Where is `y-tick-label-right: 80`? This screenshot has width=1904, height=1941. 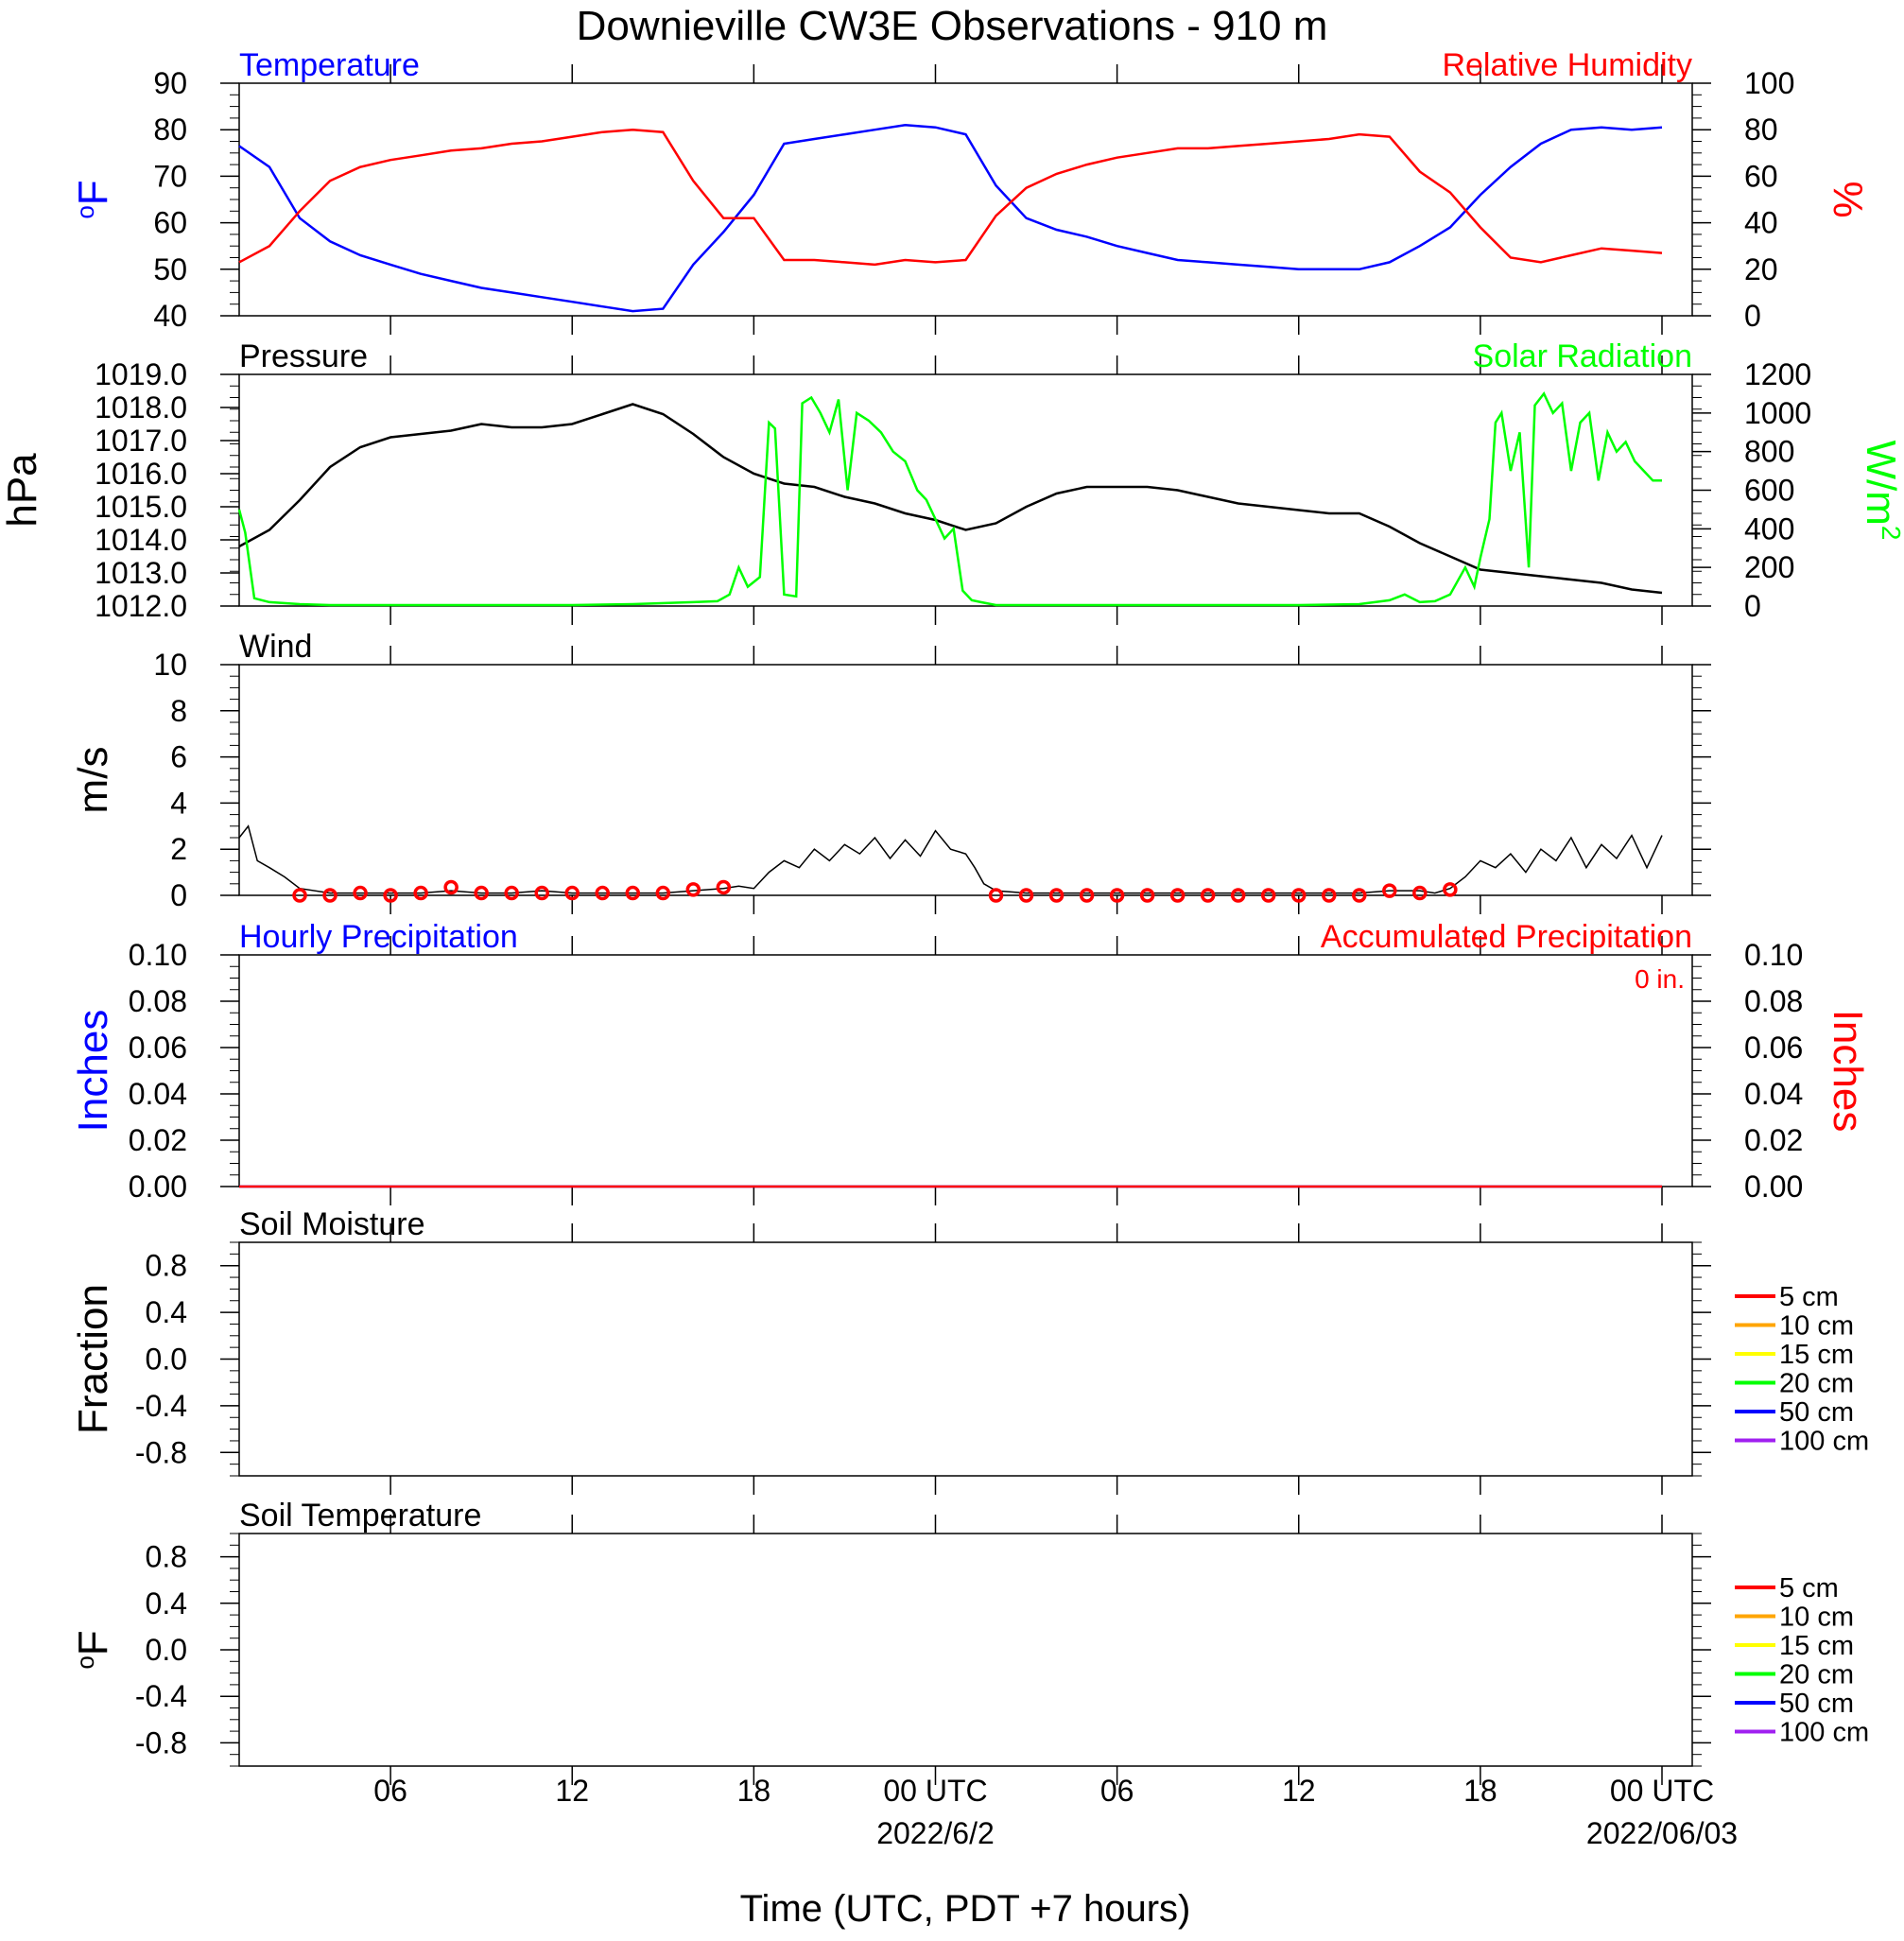
y-tick-label-right: 80 is located at coordinates (1761, 130).